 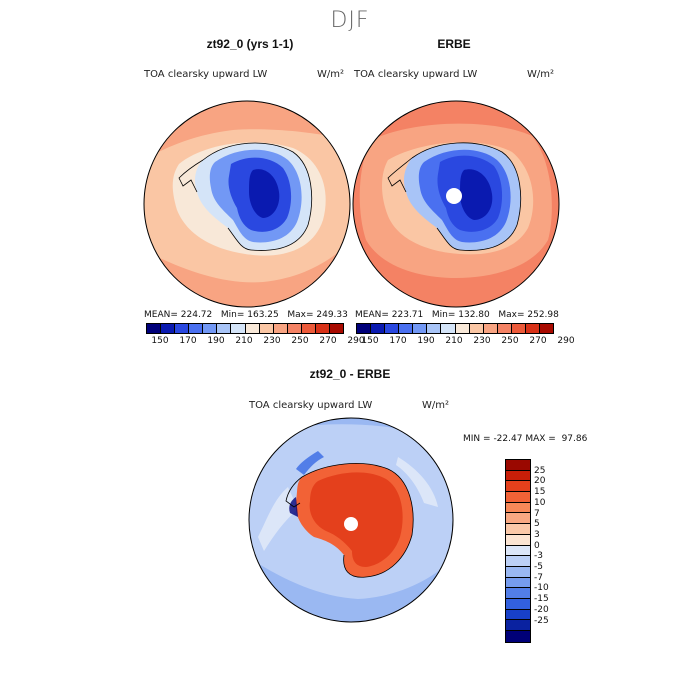 What do you see at coordinates (436, 405) in the screenshot?
I see `diff-panel-units: W/m²` at bounding box center [436, 405].